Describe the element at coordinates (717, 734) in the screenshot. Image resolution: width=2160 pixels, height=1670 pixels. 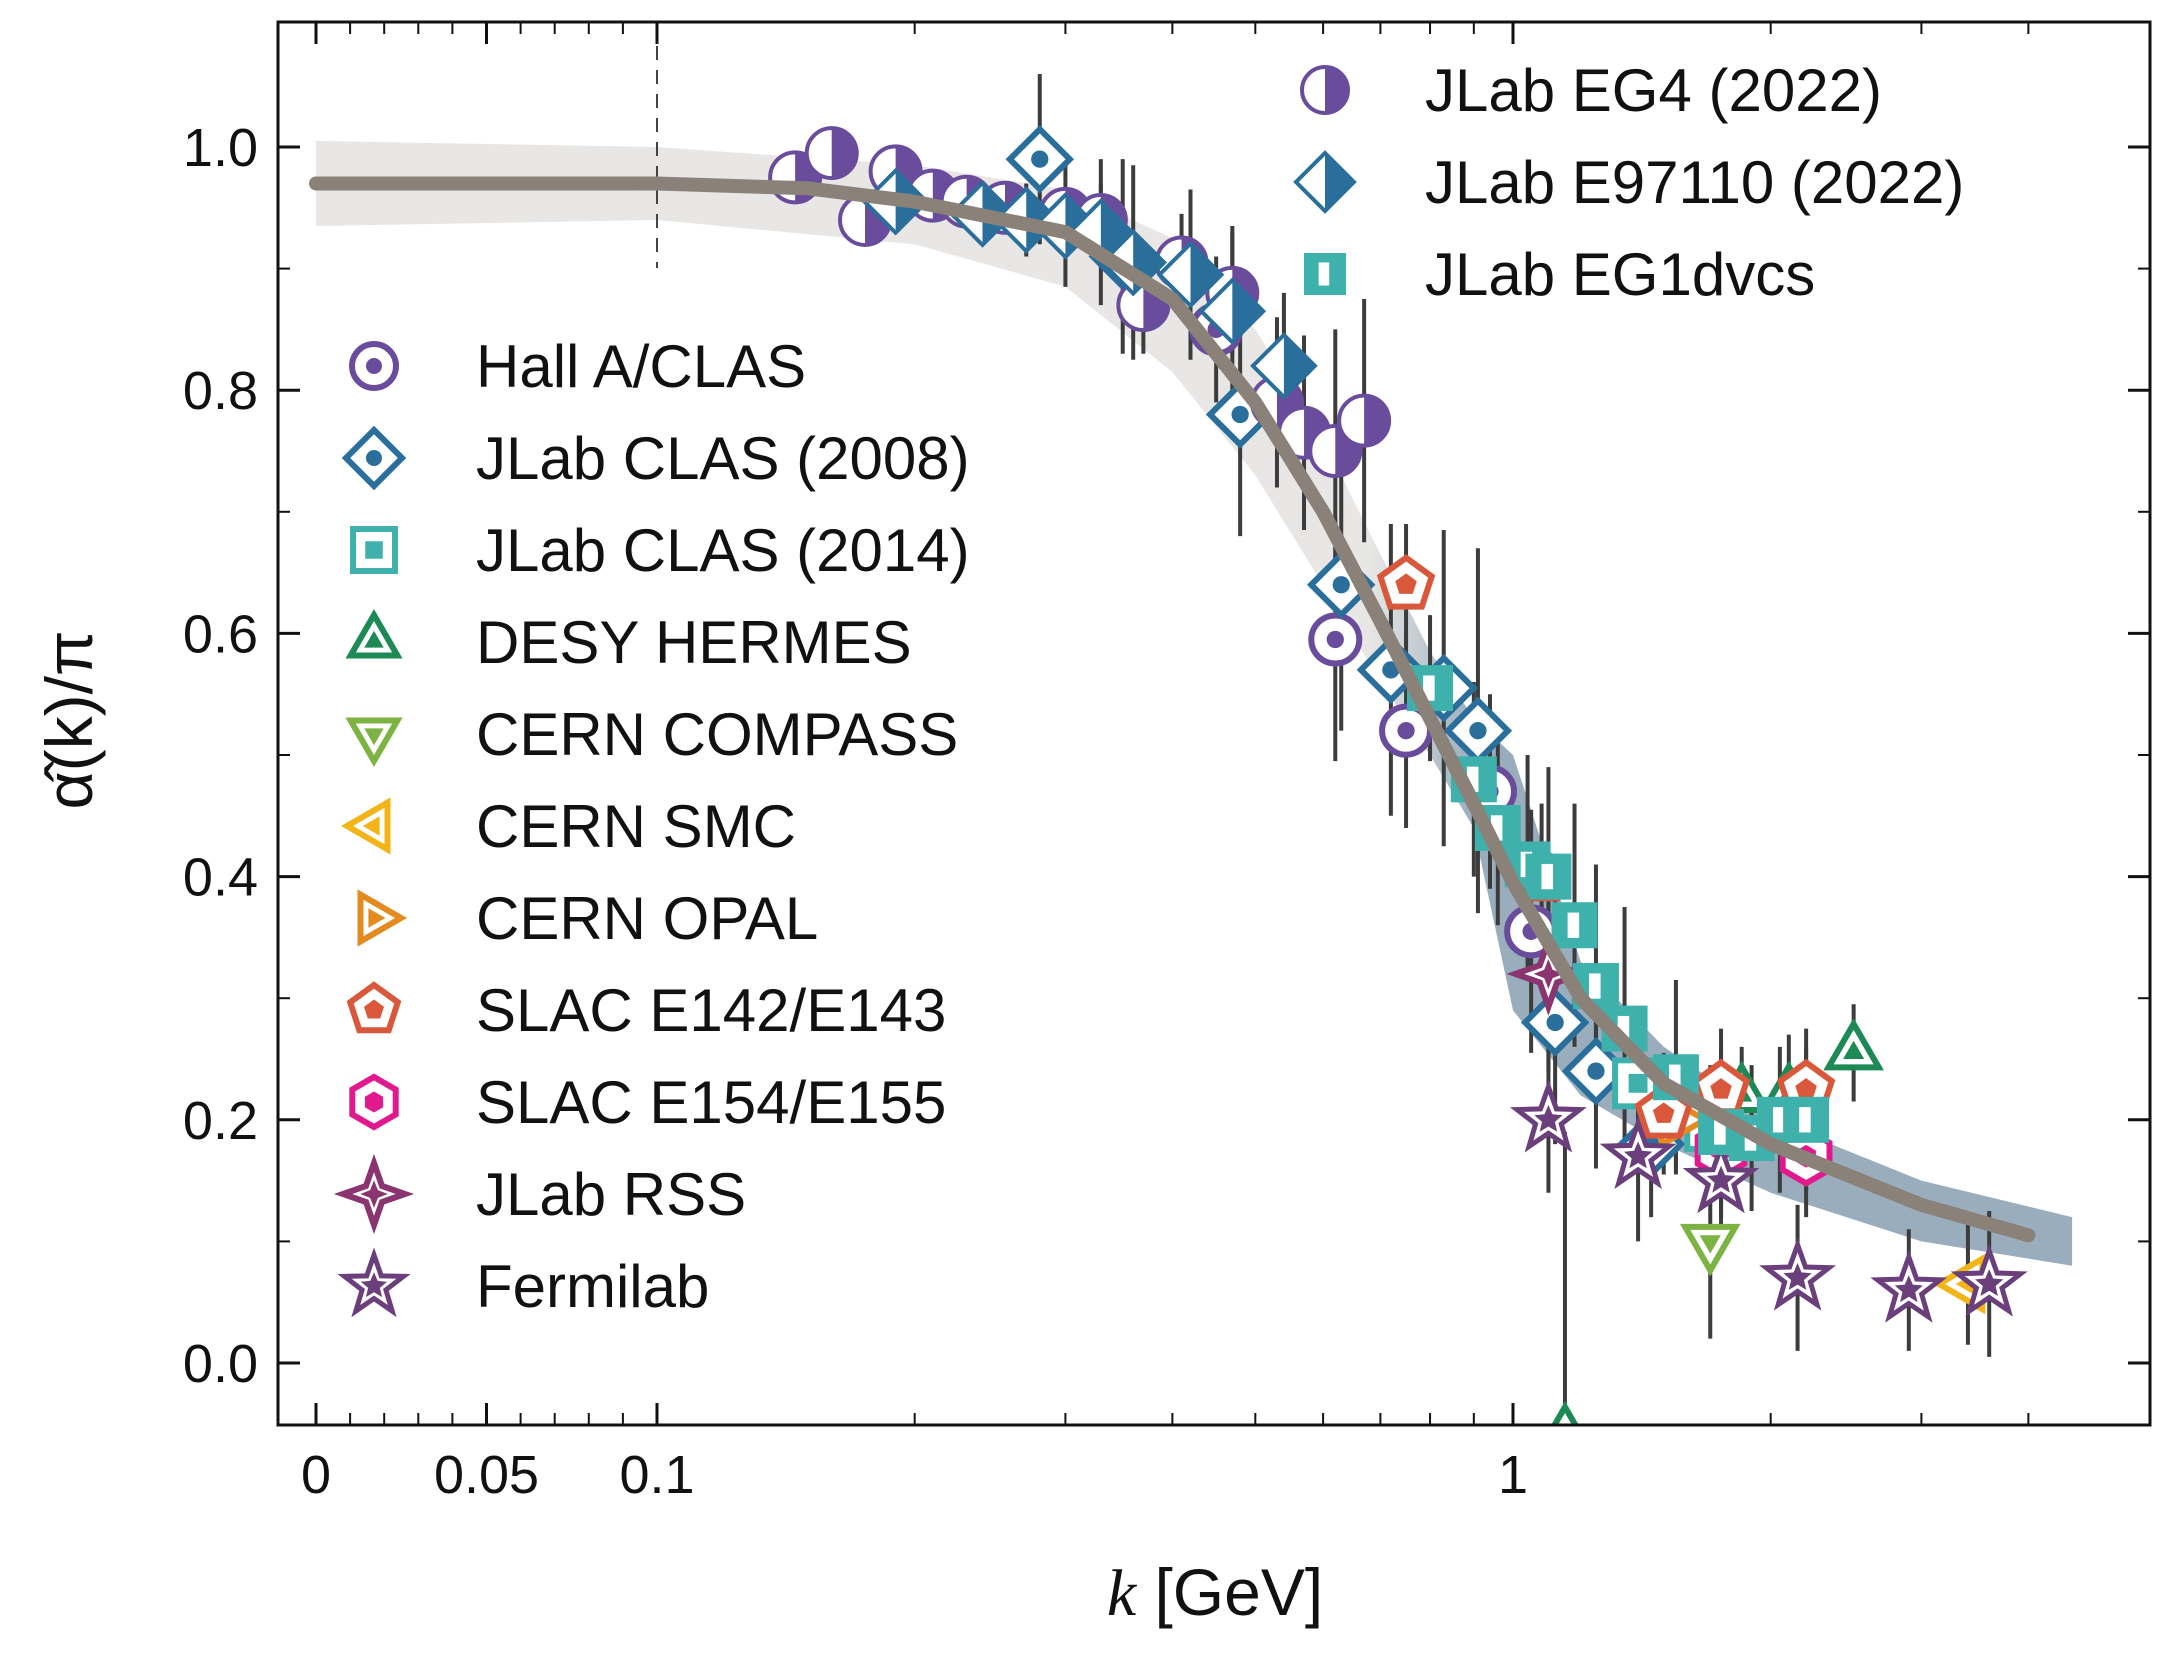
I see `legend-label-cern-compass: CERN COMPASS` at that location.